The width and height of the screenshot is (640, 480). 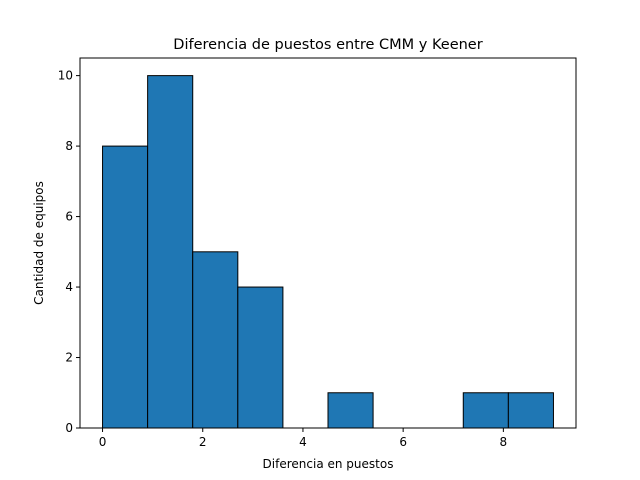 What do you see at coordinates (103, 442) in the screenshot?
I see `x-tick-label: 0` at bounding box center [103, 442].